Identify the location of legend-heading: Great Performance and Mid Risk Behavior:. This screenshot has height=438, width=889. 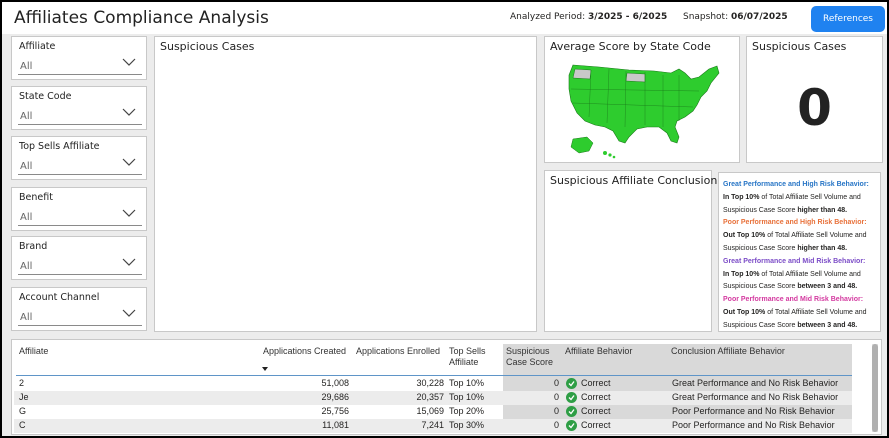
(794, 261).